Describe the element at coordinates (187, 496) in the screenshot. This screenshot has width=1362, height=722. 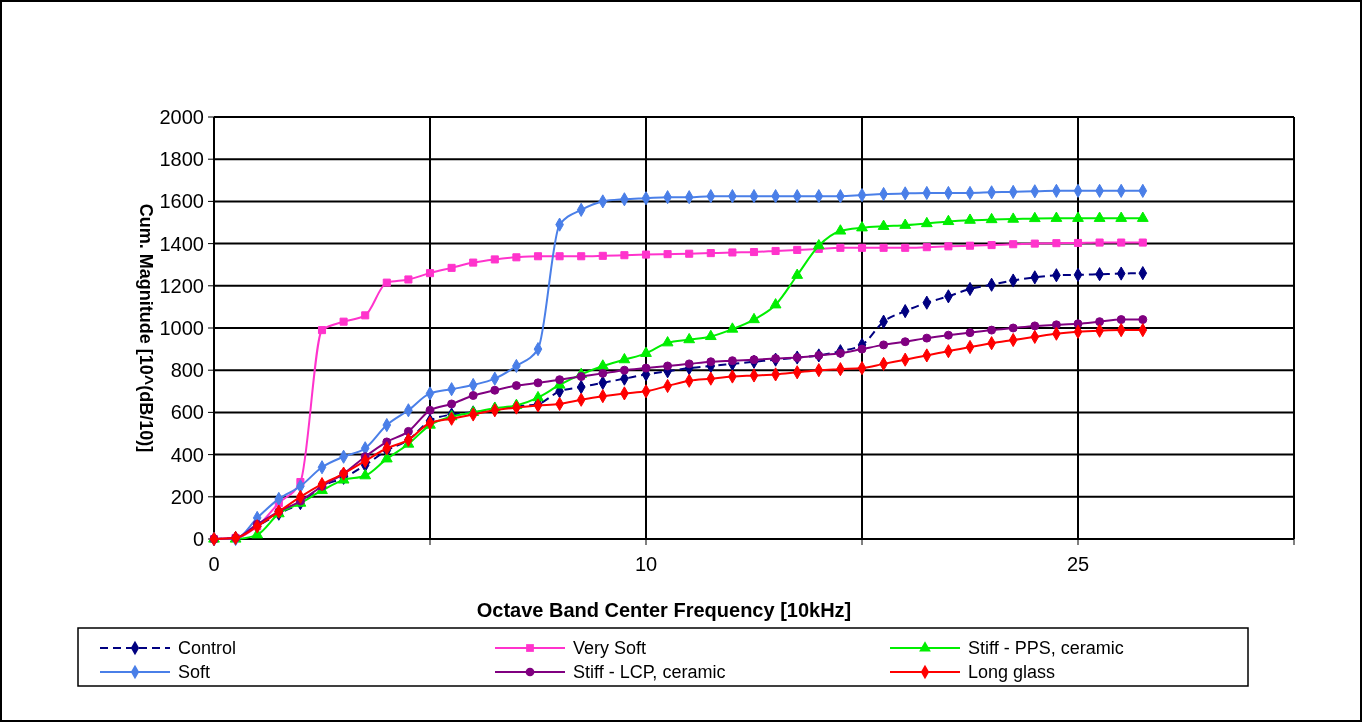
I see `y-tick-label: 200` at that location.